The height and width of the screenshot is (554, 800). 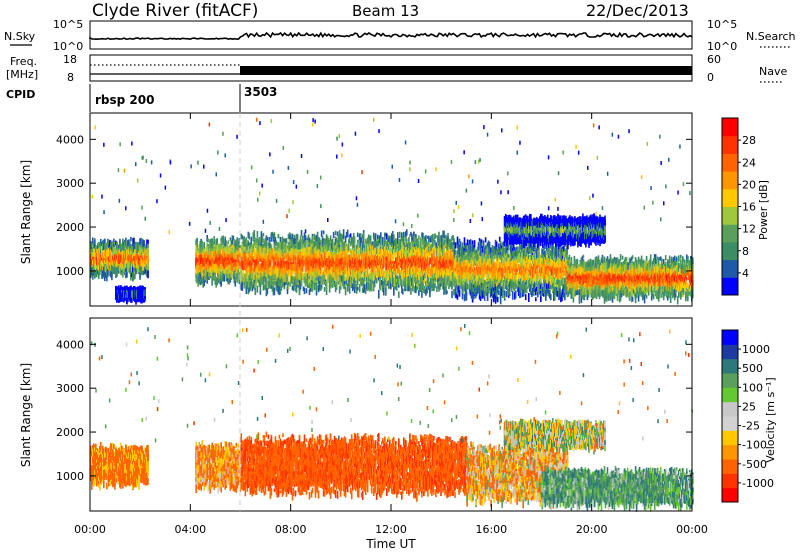 What do you see at coordinates (68, 46) in the screenshot?
I see `nsky-tick-bottom: 10^0` at bounding box center [68, 46].